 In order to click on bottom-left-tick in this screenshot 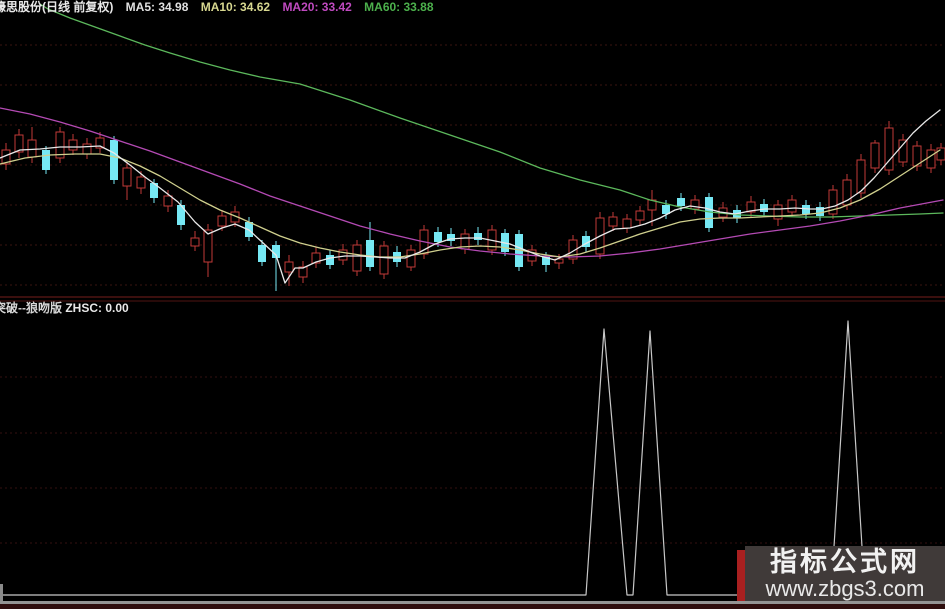, I will do `click(1, 592)`.